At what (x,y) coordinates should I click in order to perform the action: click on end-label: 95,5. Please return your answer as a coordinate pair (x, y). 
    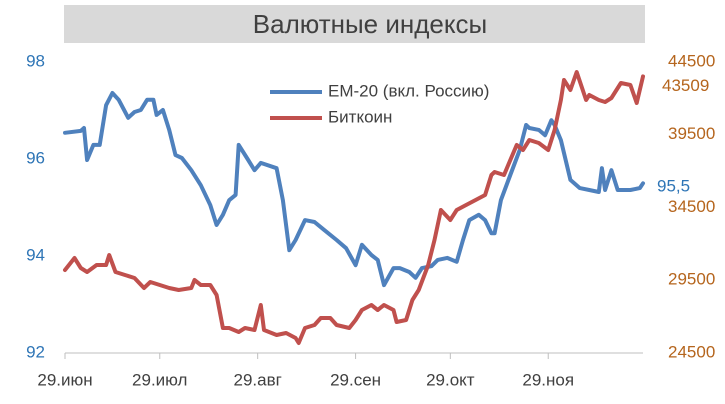
    Looking at the image, I should click on (673, 186).